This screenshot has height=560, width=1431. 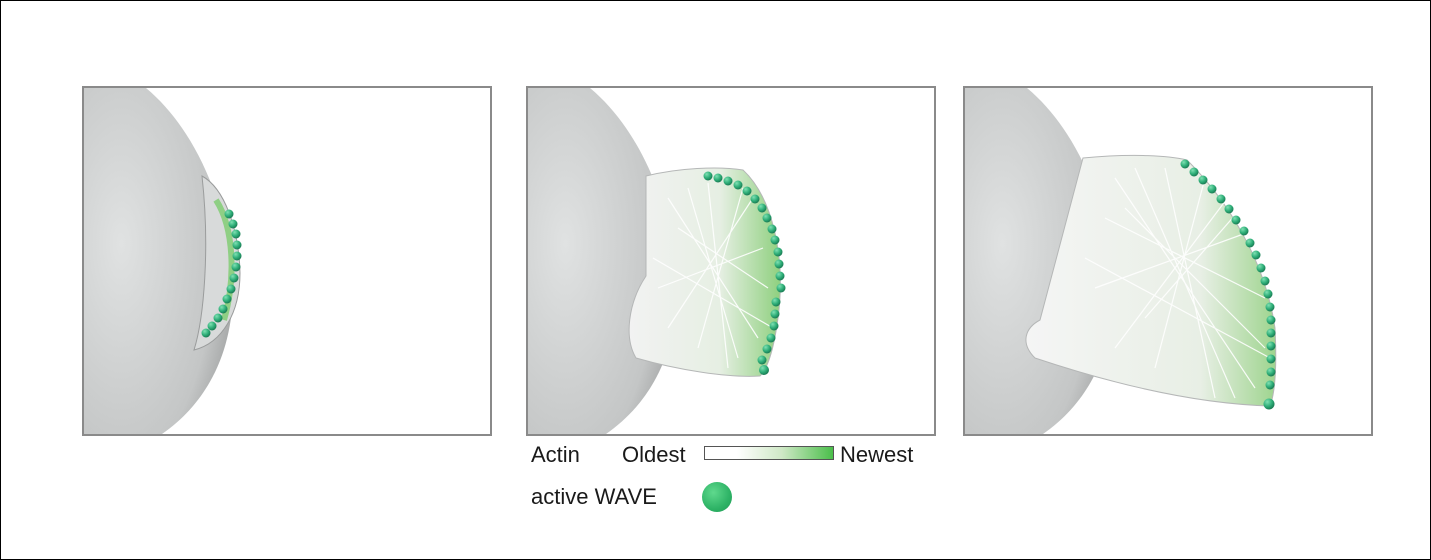 What do you see at coordinates (717, 497) in the screenshot?
I see `active-wave-marker` at bounding box center [717, 497].